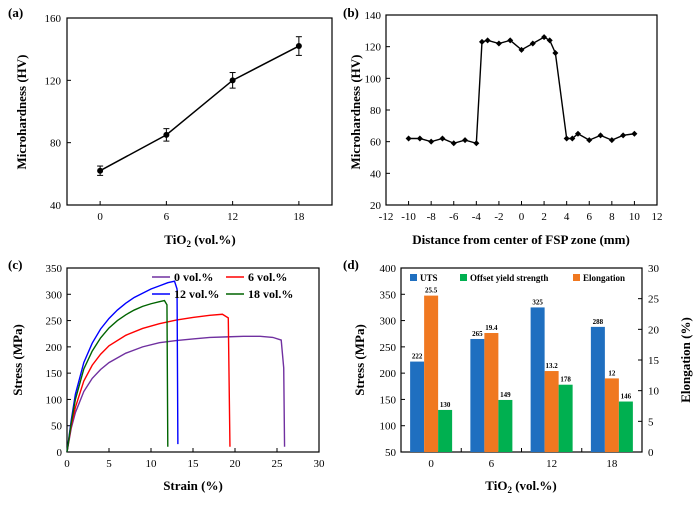  I want to click on panel-d-bar-label: 325, so click(537, 302).